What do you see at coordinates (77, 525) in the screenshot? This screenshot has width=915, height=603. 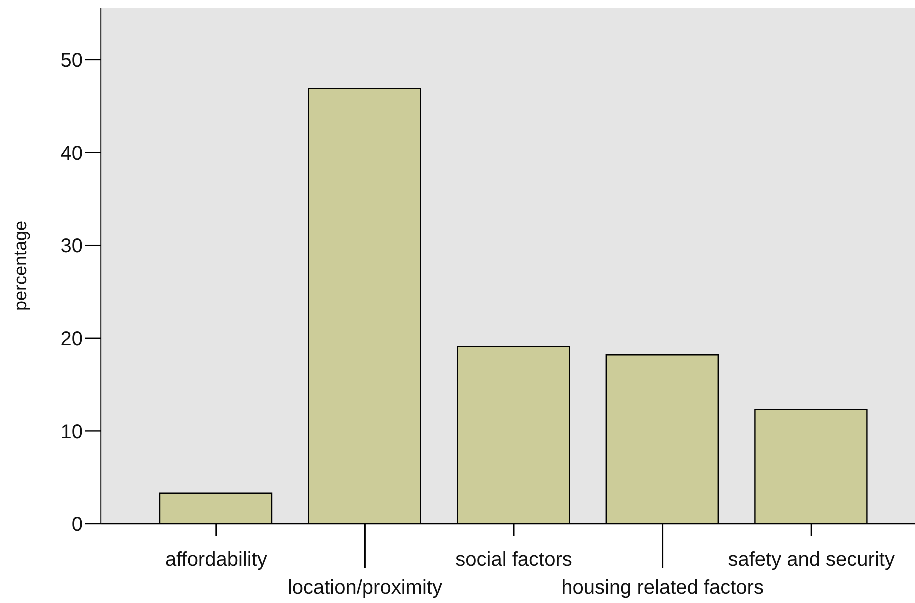 I see `y-tick-label: 0` at bounding box center [77, 525].